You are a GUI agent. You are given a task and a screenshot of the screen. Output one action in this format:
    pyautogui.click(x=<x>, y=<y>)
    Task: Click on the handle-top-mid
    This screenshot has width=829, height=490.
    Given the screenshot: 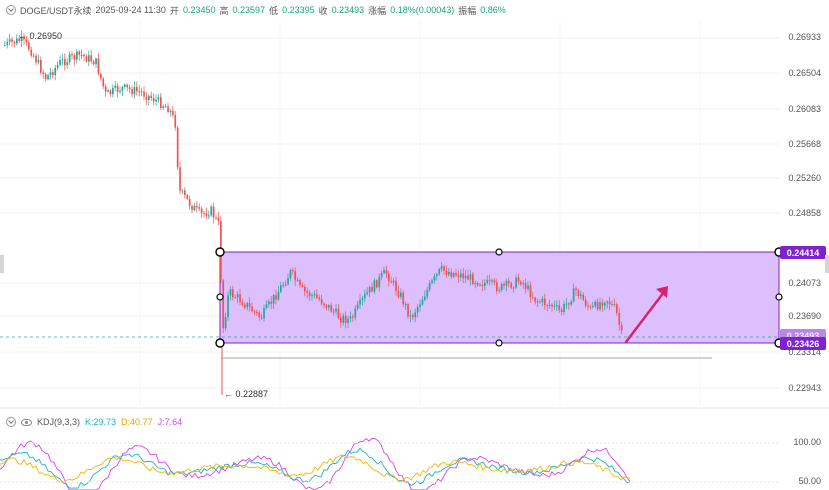 What is the action you would take?
    pyautogui.click(x=499, y=252)
    